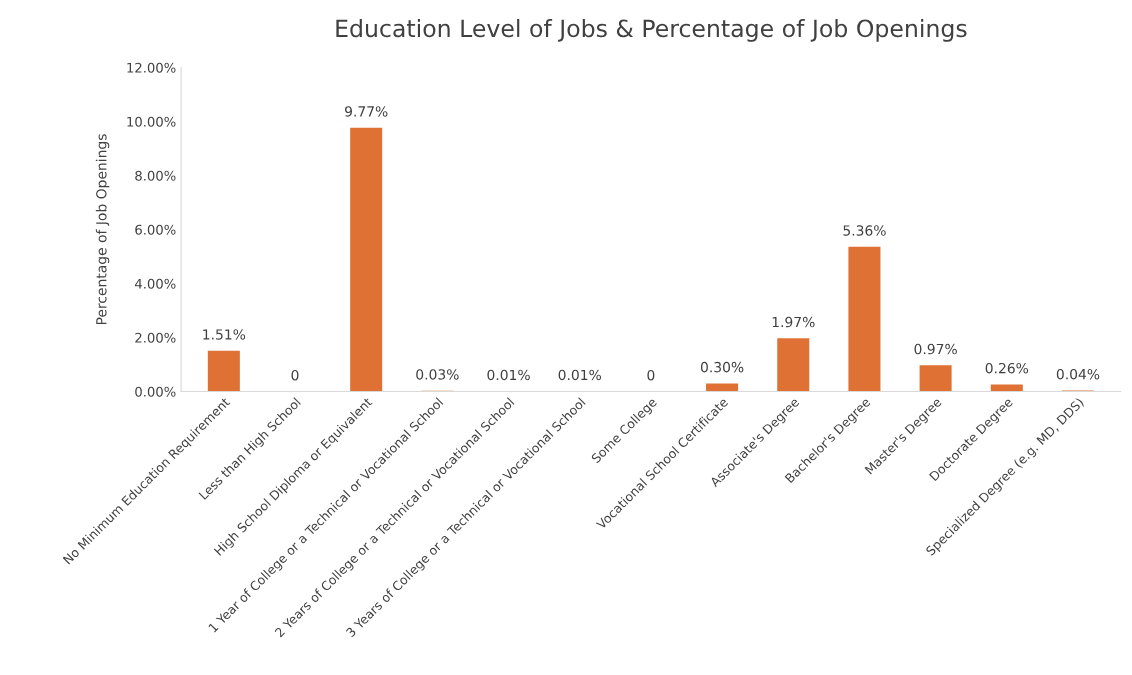 The height and width of the screenshot is (675, 1132). What do you see at coordinates (793, 322) in the screenshot?
I see `data-label: 1.97%` at bounding box center [793, 322].